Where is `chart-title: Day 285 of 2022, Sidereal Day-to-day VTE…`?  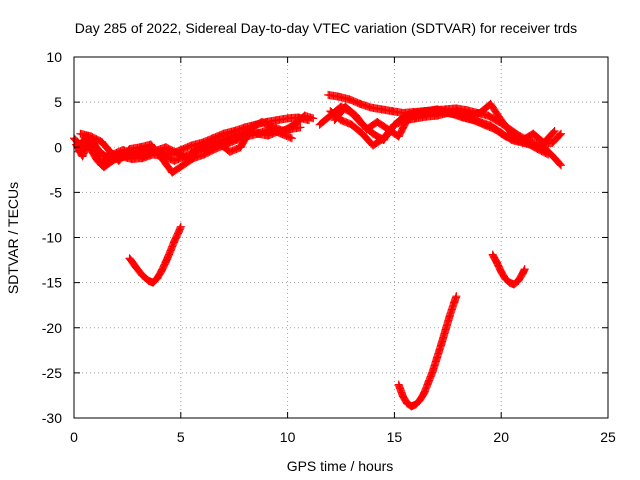 chart-title: Day 285 of 2022, Sidereal Day-to-day VTE… is located at coordinates (326, 28).